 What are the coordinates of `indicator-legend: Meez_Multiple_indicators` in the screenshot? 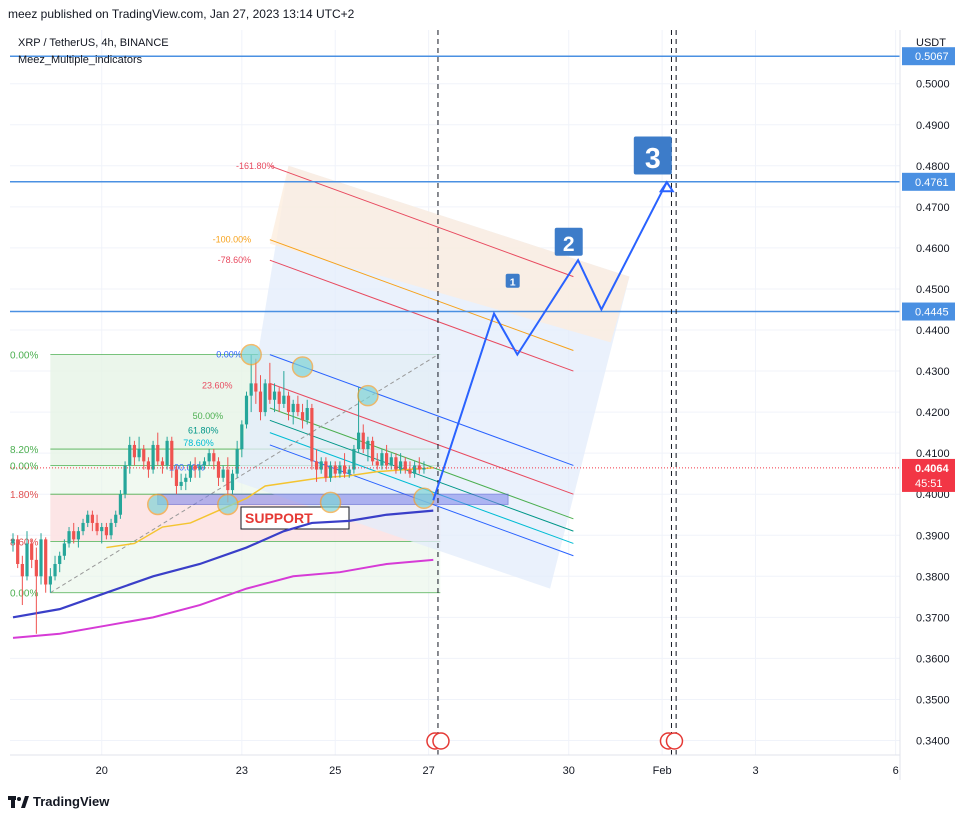 It's located at (80, 60).